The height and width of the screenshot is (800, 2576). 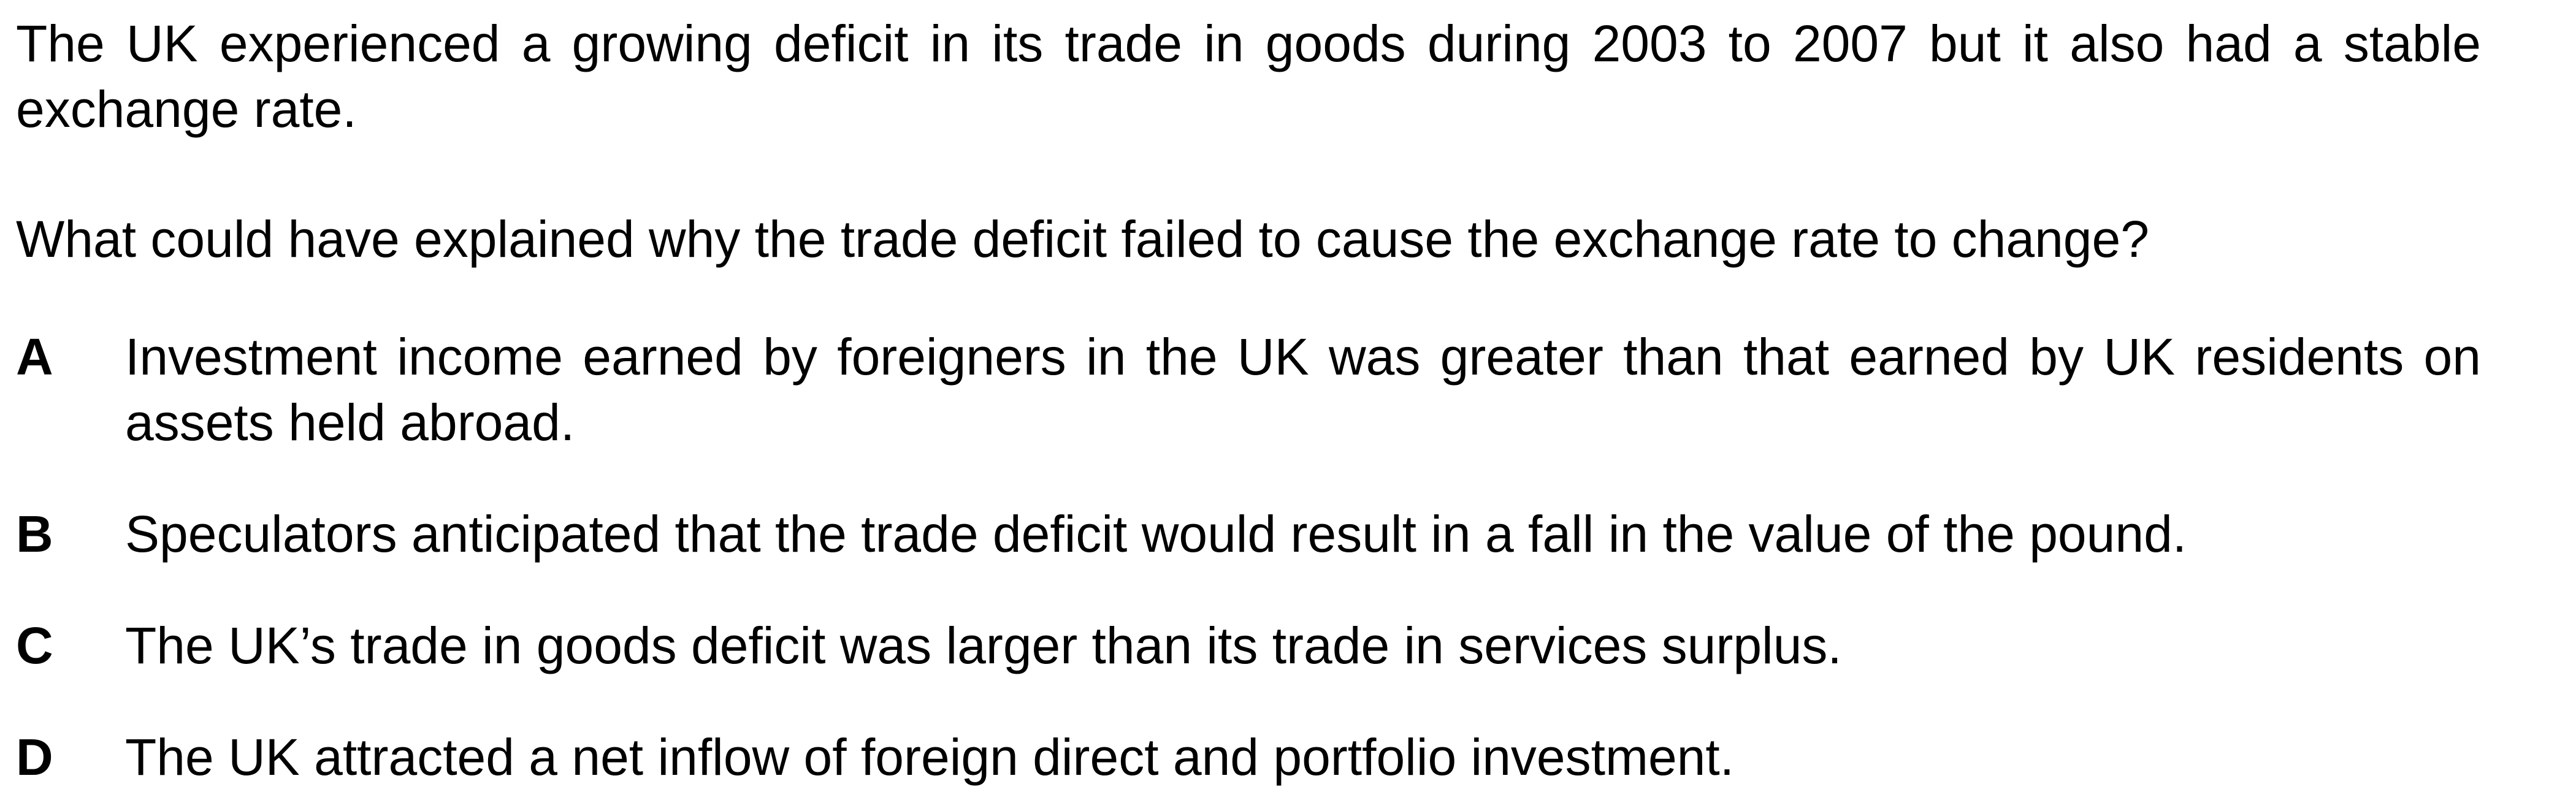 What do you see at coordinates (34, 645) in the screenshot?
I see `option-c-letter: C` at bounding box center [34, 645].